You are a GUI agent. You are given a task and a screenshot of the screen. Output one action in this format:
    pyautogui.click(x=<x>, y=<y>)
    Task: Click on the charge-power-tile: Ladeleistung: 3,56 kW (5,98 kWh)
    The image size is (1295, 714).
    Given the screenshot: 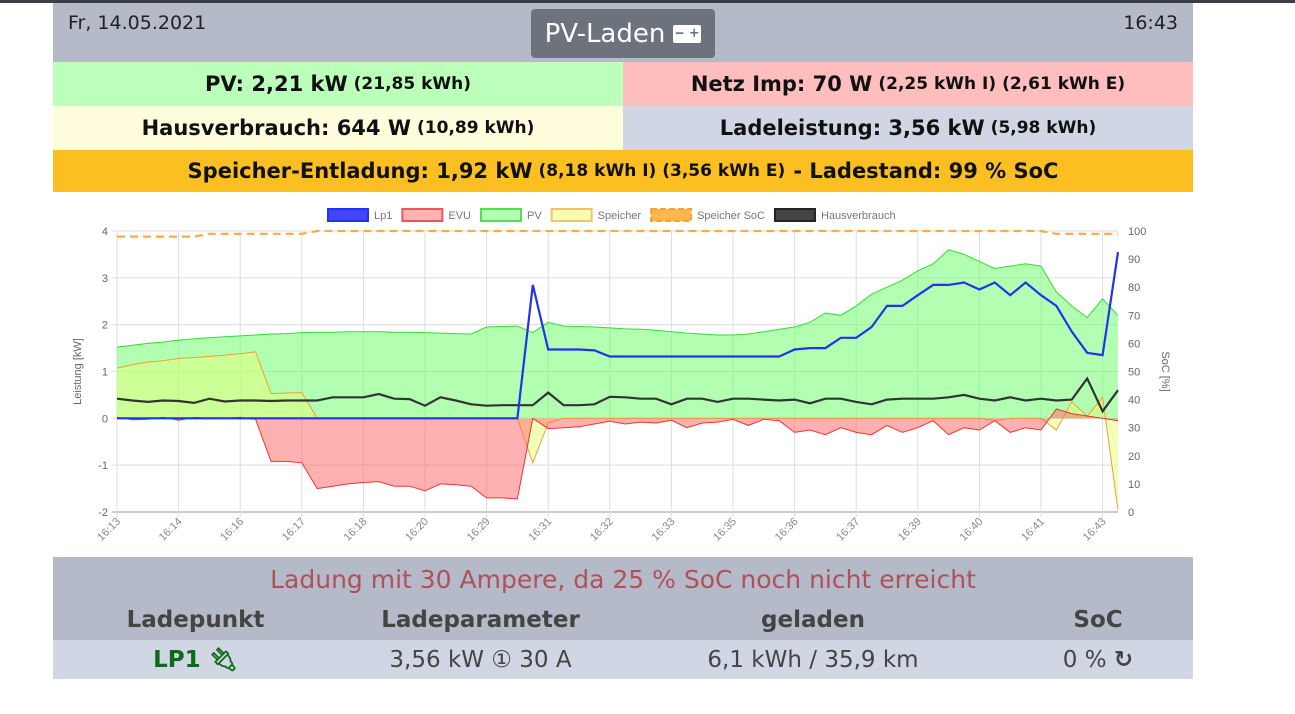 What is the action you would take?
    pyautogui.click(x=908, y=128)
    